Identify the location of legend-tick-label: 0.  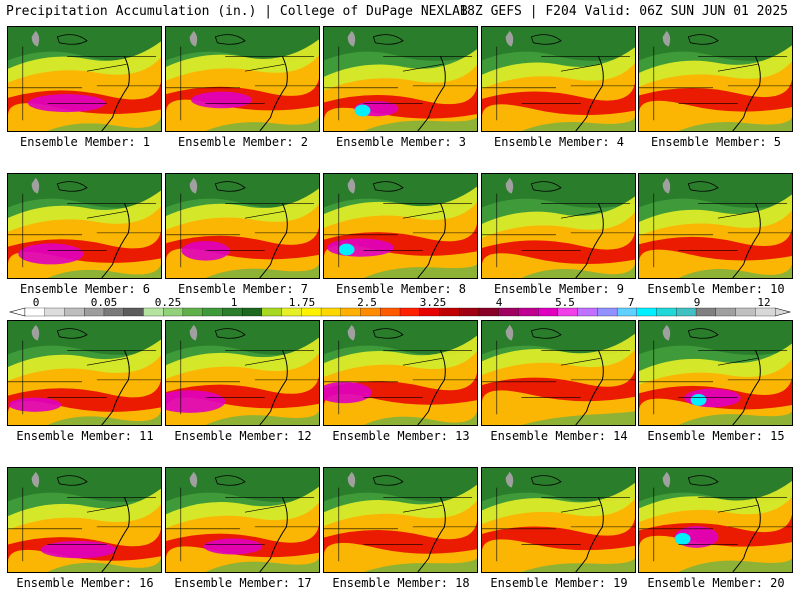
(36, 302).